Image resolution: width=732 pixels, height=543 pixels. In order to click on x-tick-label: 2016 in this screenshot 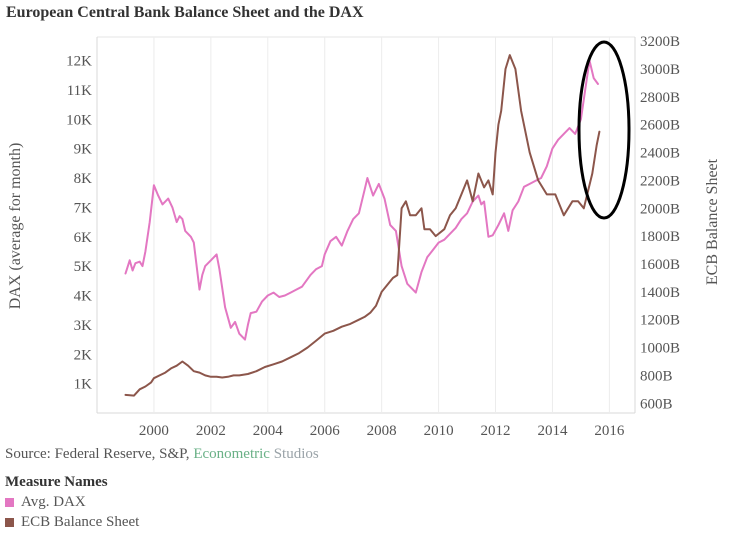, I will do `click(609, 431)`.